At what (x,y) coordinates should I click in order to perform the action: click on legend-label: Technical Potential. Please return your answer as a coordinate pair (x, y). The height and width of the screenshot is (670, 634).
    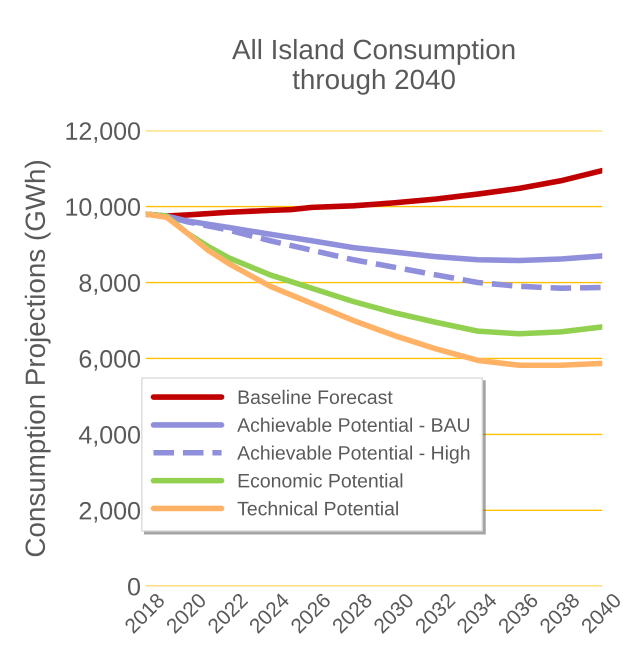
    Looking at the image, I should click on (318, 508).